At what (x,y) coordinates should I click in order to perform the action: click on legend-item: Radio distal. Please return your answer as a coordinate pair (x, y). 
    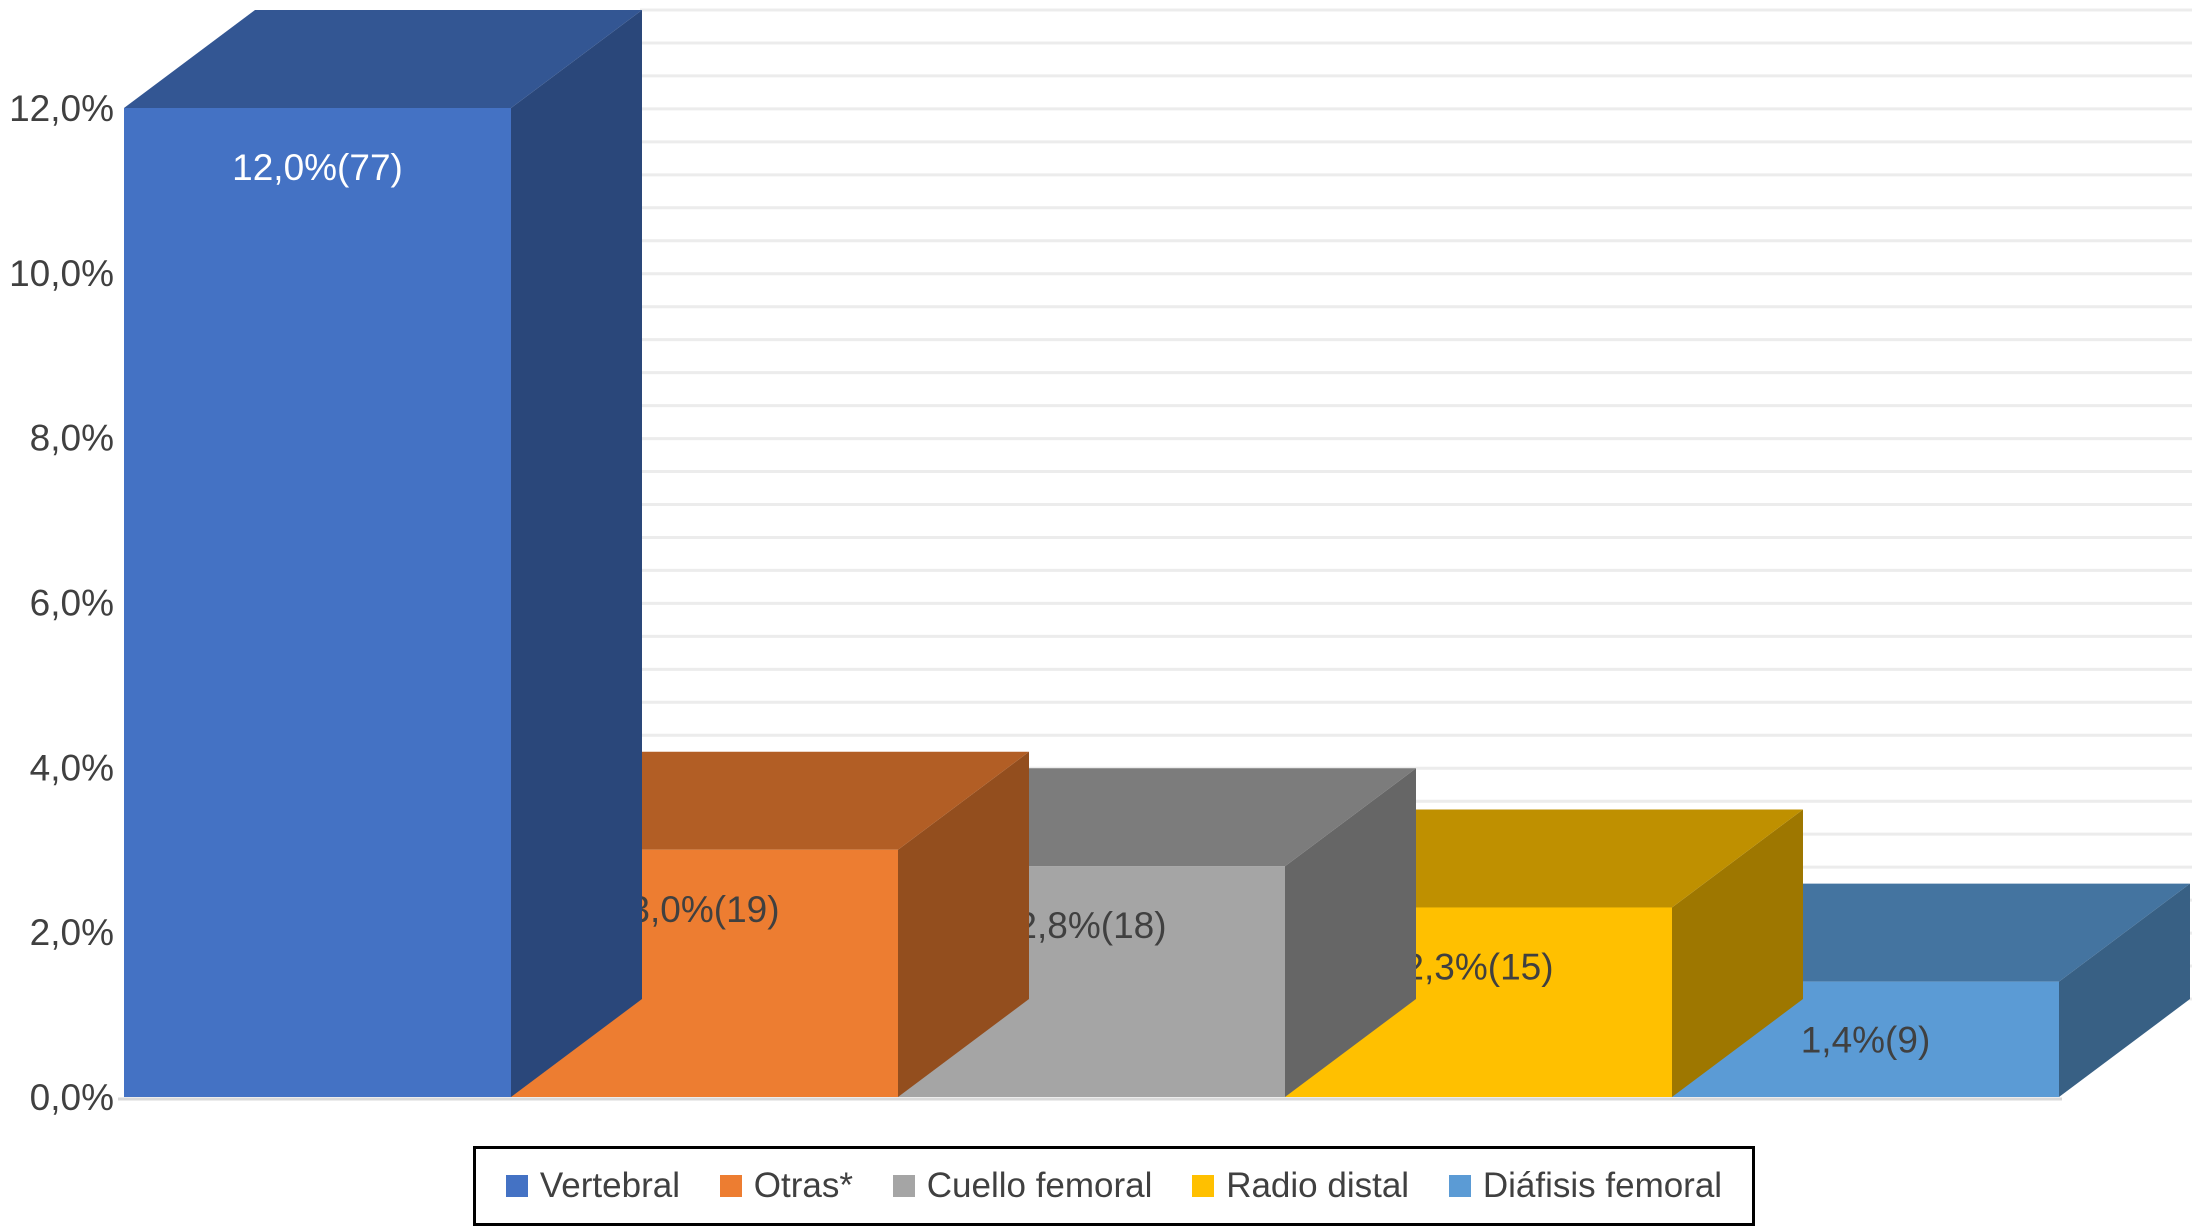
    Looking at the image, I should click on (1300, 1186).